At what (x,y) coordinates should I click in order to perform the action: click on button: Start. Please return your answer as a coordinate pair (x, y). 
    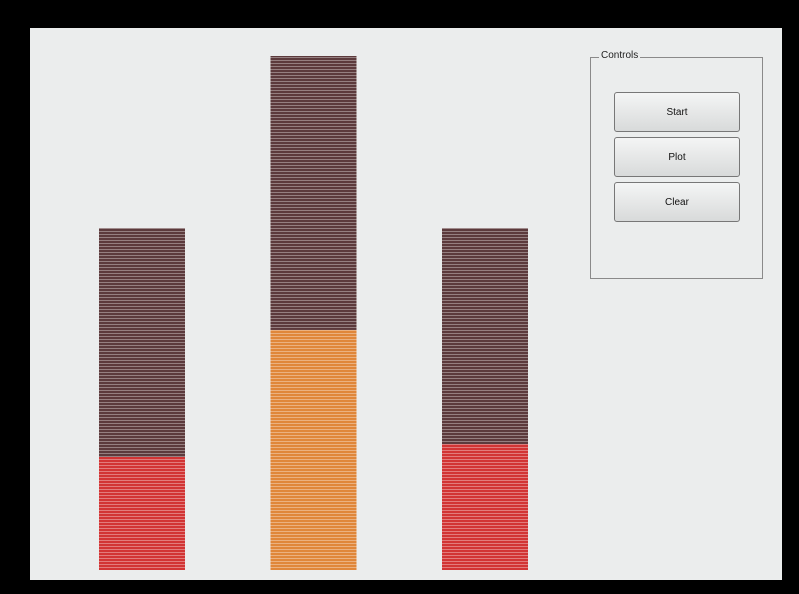
    Looking at the image, I should click on (677, 112).